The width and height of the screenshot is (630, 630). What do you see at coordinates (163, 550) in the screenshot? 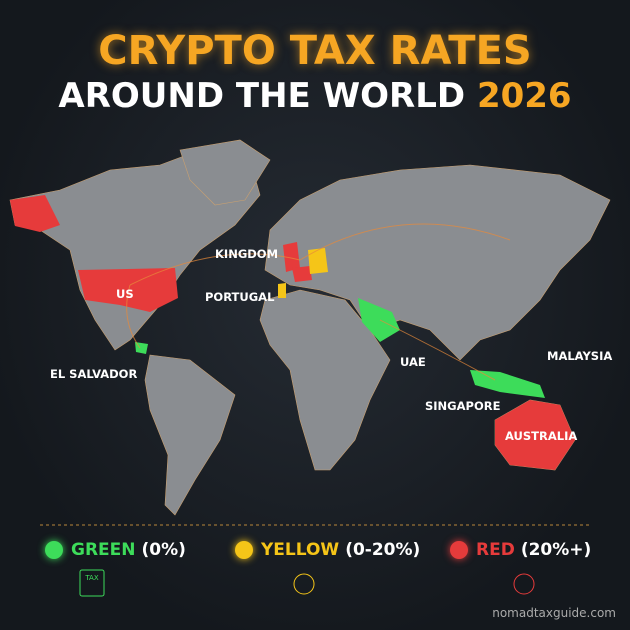
I see `legend-rate: (0%)` at bounding box center [163, 550].